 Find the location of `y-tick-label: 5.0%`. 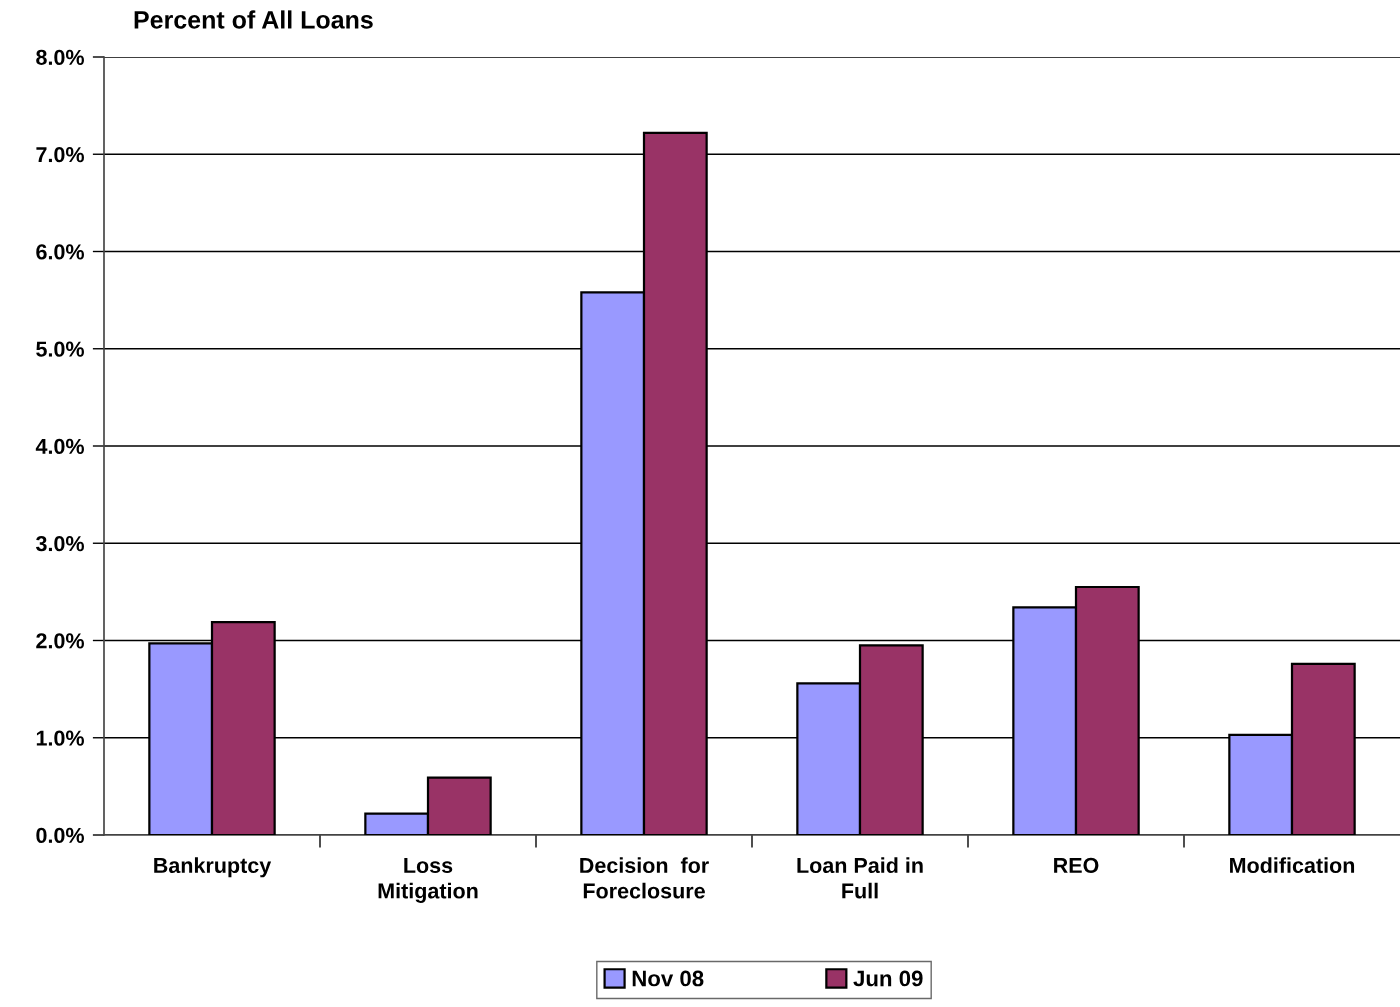

y-tick-label: 5.0% is located at coordinates (60, 349).